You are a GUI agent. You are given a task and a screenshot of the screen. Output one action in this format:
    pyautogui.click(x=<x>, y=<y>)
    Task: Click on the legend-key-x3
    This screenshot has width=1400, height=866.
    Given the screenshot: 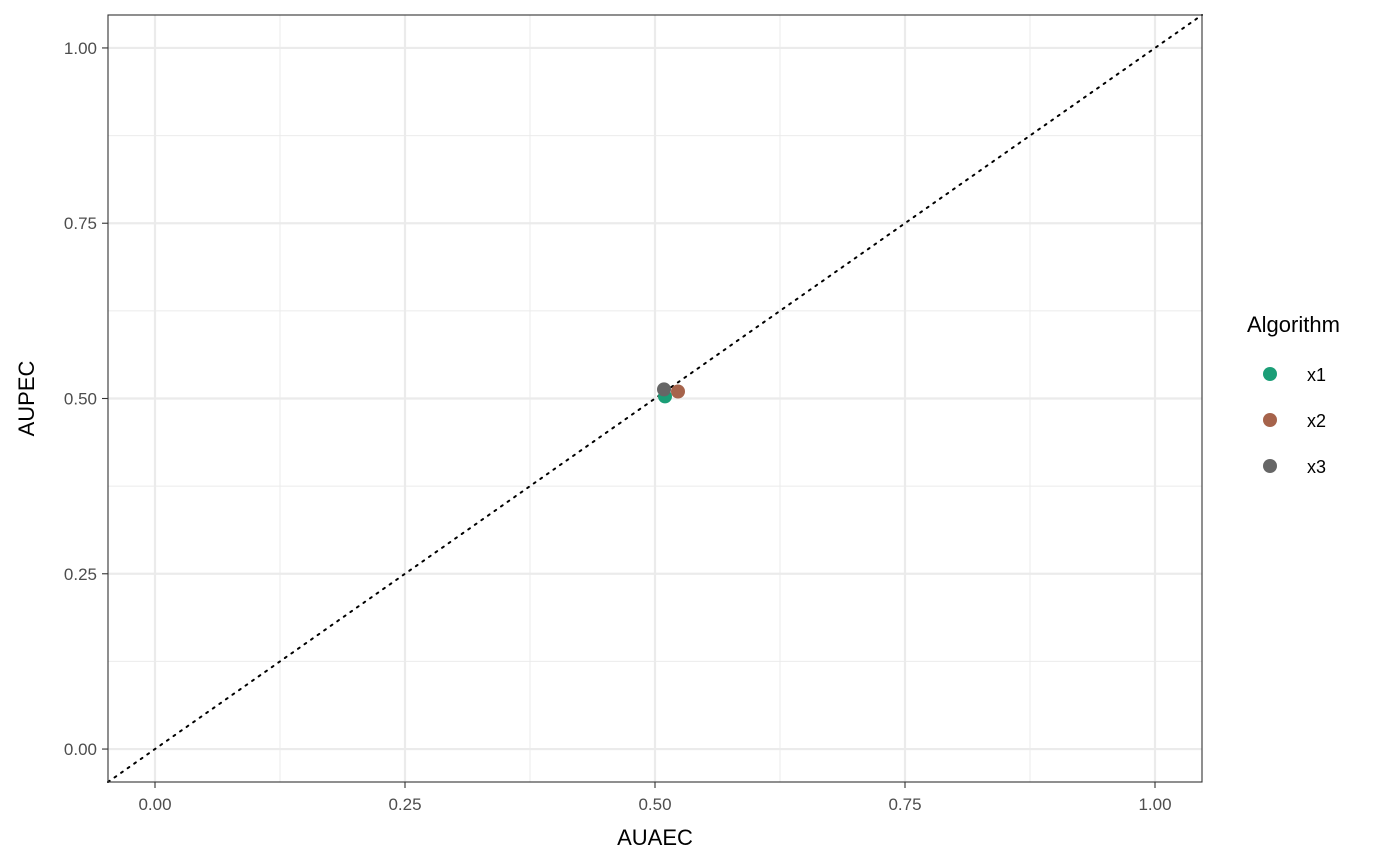 What is the action you would take?
    pyautogui.click(x=1270, y=466)
    